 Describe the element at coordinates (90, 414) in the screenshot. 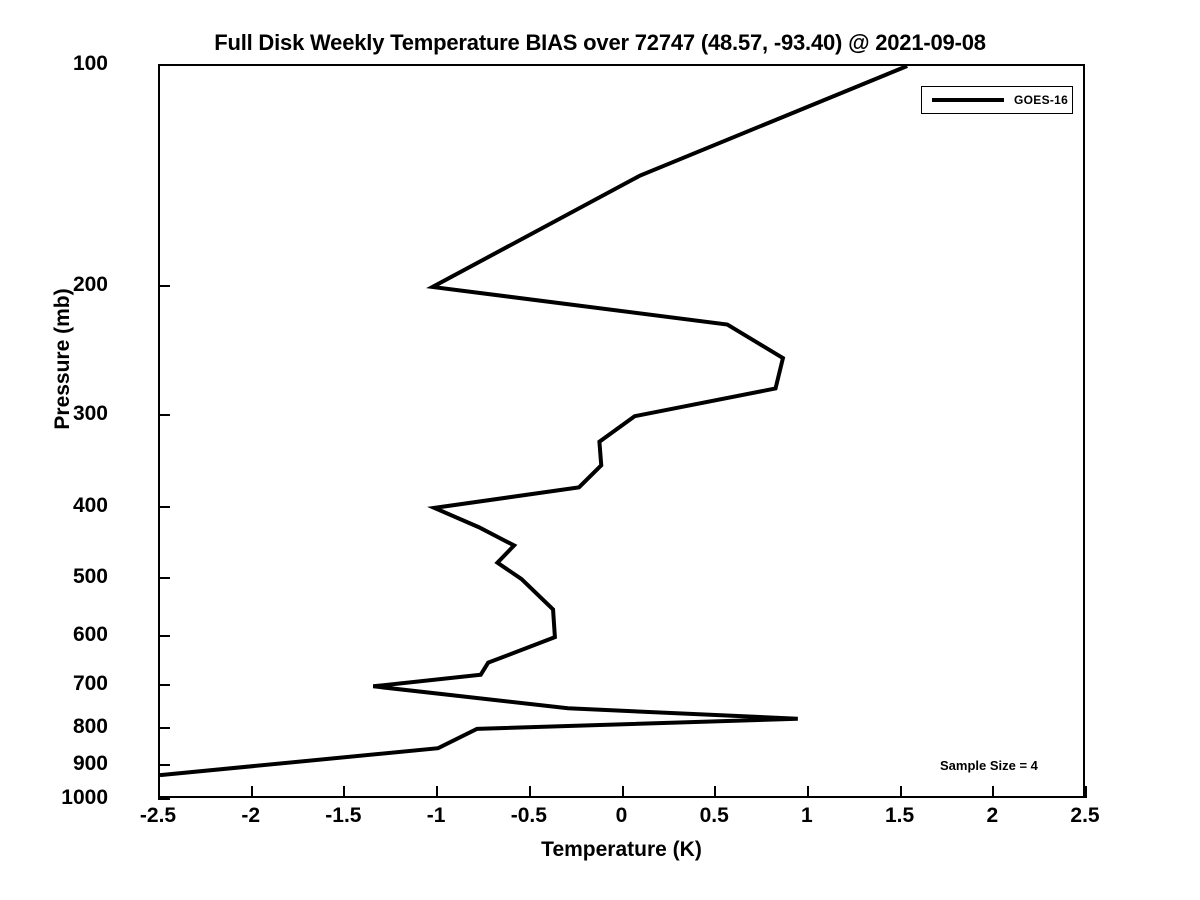

I see `y-tick-label: 300` at that location.